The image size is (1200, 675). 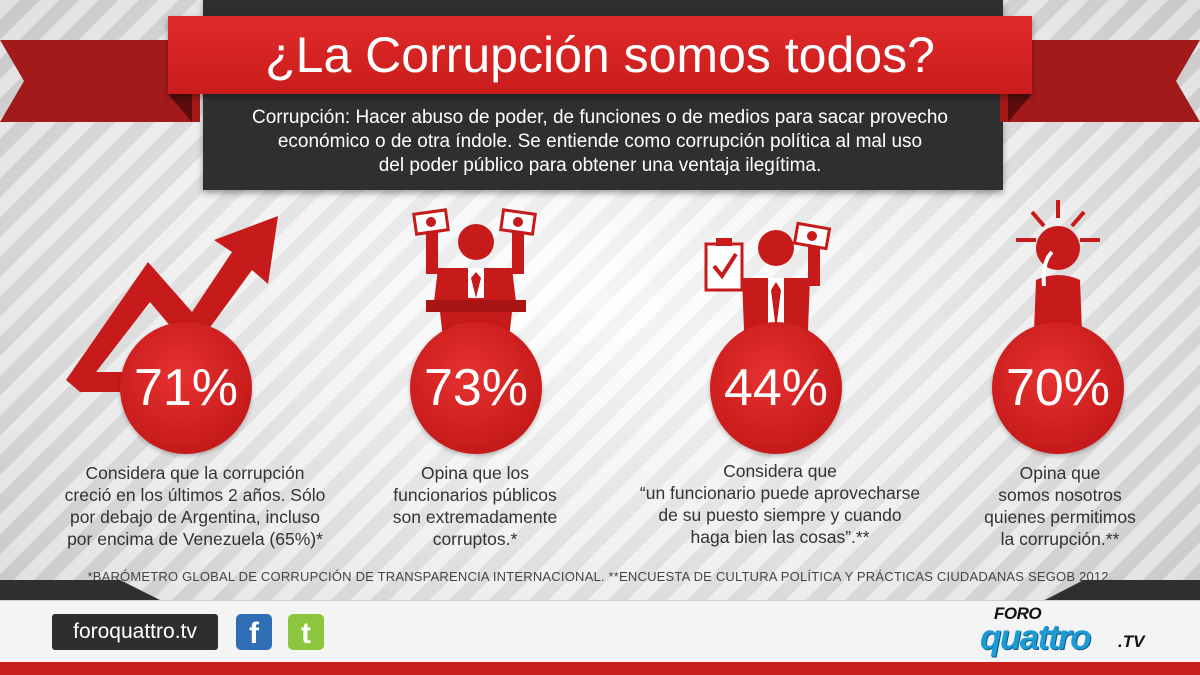 What do you see at coordinates (1060, 495) in the screenshot?
I see `stat-description-line: somos nosotros` at bounding box center [1060, 495].